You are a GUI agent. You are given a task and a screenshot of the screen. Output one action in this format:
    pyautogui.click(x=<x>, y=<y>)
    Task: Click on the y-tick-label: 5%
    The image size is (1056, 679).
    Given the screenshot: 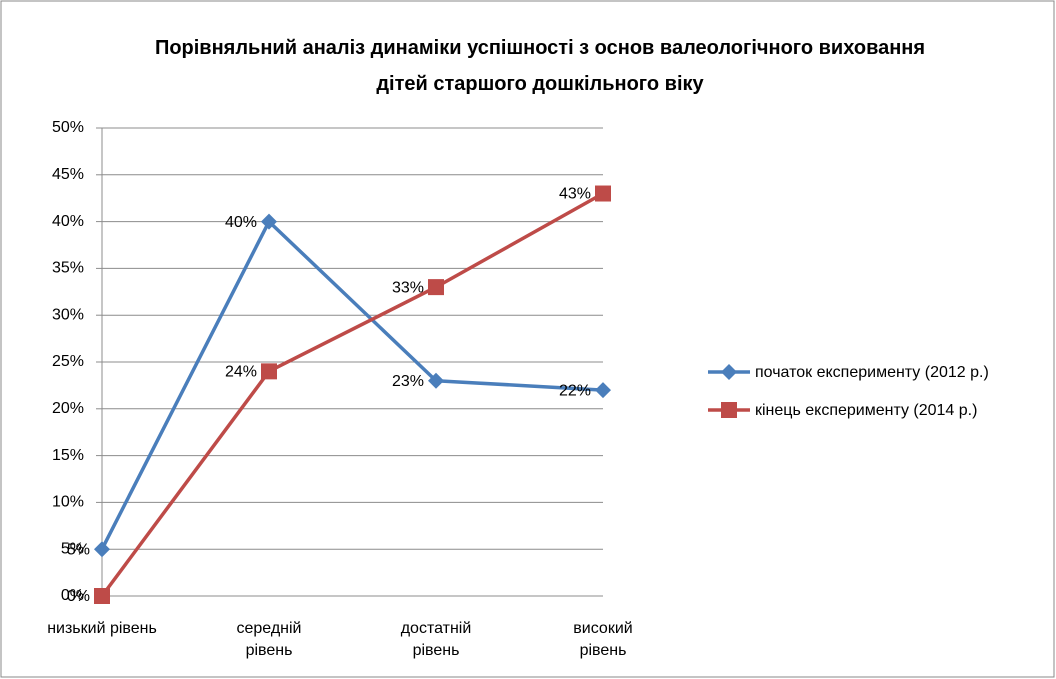 What is the action you would take?
    pyautogui.click(x=72, y=548)
    